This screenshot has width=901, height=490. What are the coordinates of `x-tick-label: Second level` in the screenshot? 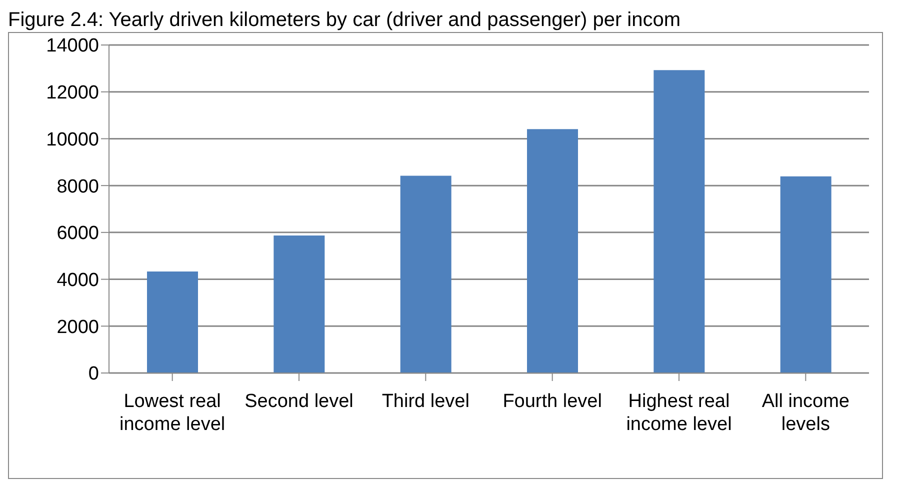 It's located at (299, 401).